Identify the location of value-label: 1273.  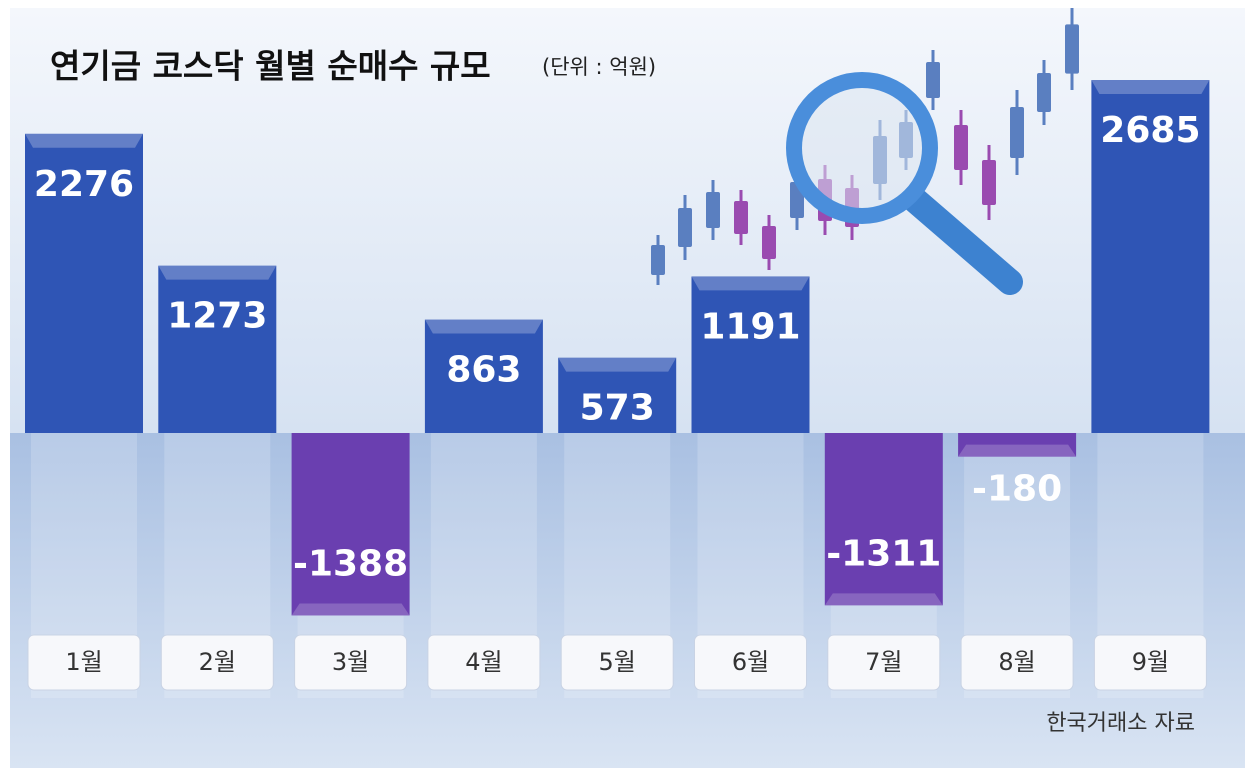
(217, 316).